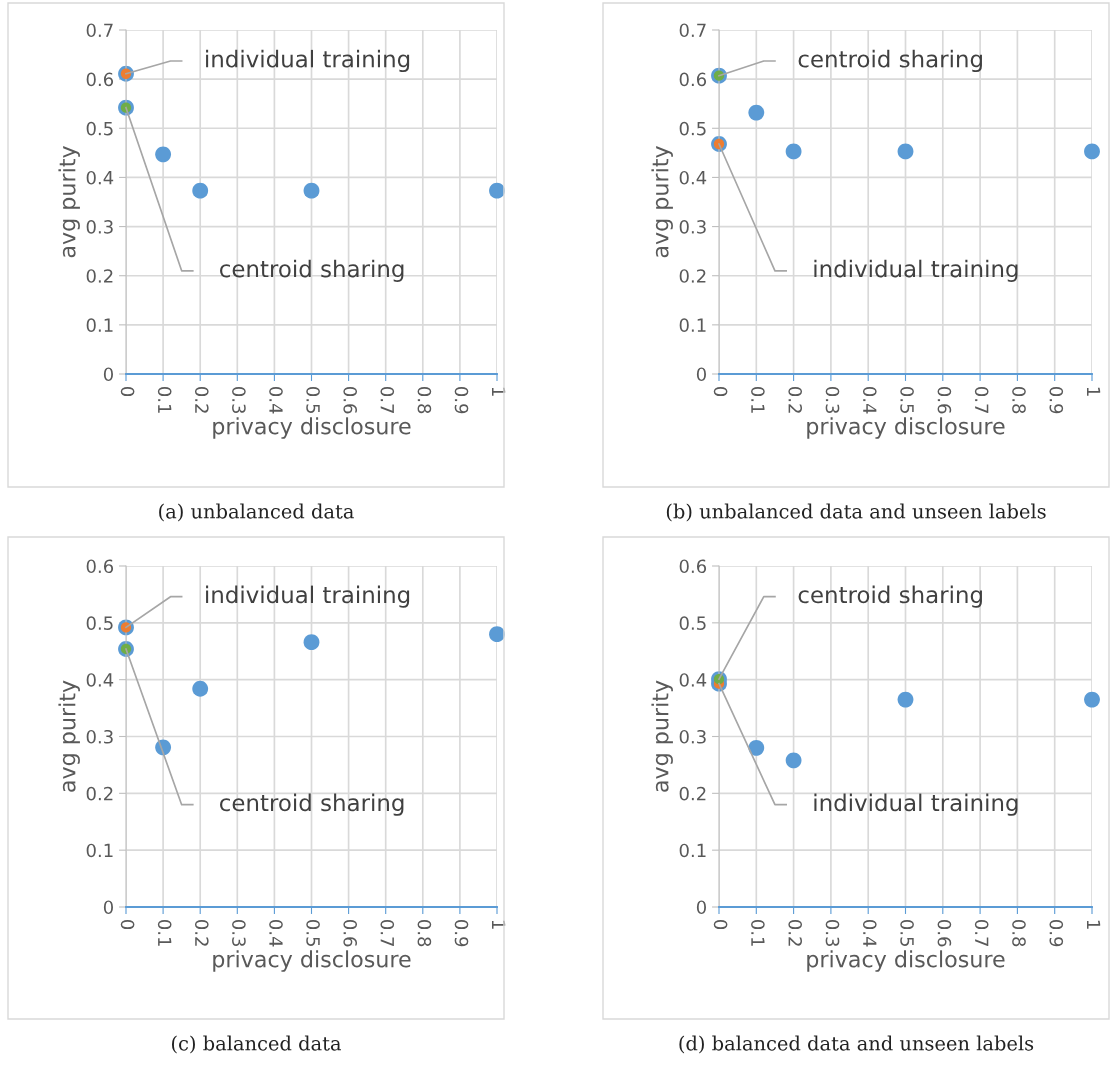 This screenshot has height=1066, width=1116. What do you see at coordinates (856, 512) in the screenshot?
I see `text: (b) unbalanced data and unseen labels` at bounding box center [856, 512].